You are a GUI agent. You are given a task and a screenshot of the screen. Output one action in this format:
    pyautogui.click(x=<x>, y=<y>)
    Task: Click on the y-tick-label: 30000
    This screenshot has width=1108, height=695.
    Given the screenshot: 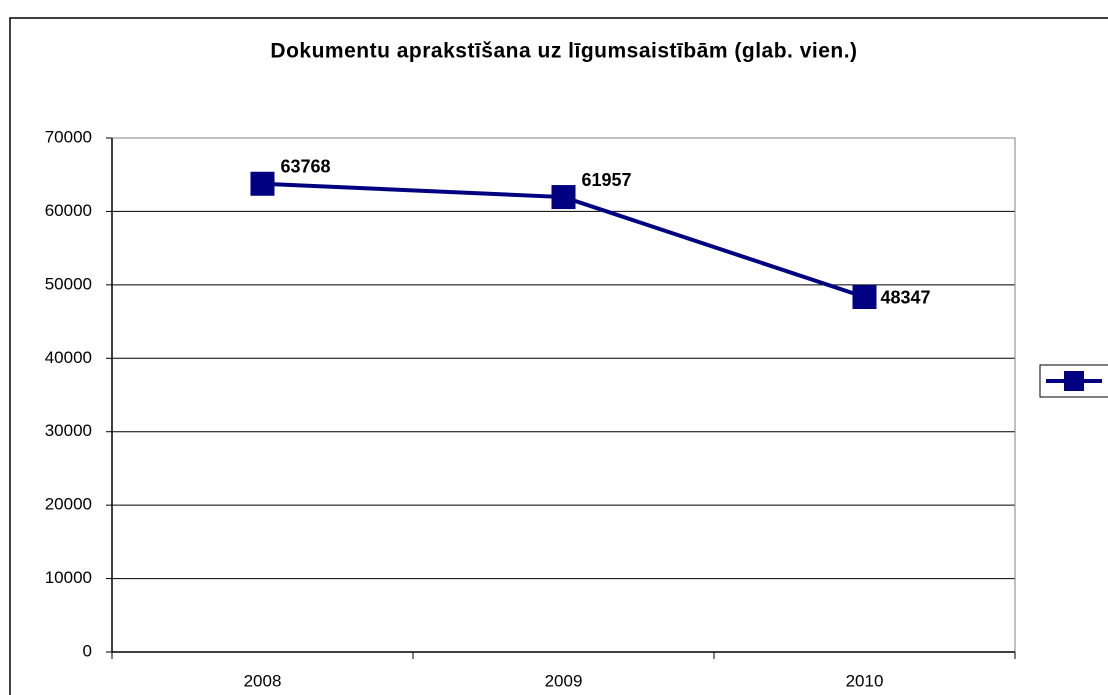 What is the action you would take?
    pyautogui.click(x=68, y=430)
    